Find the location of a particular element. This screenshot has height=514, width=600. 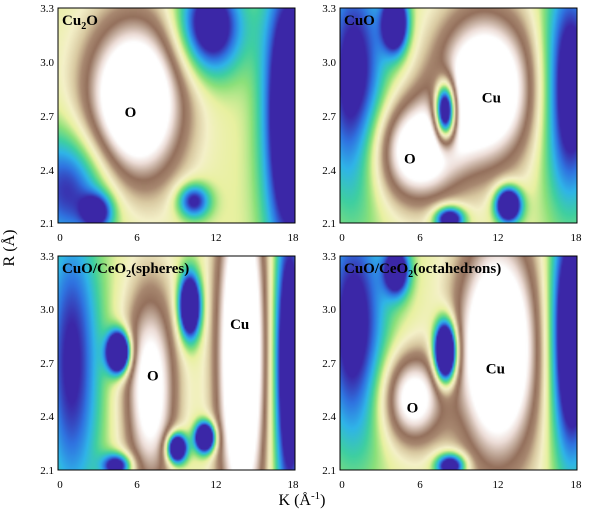

panel-3-ytick: 2.1 is located at coordinates (47, 471).